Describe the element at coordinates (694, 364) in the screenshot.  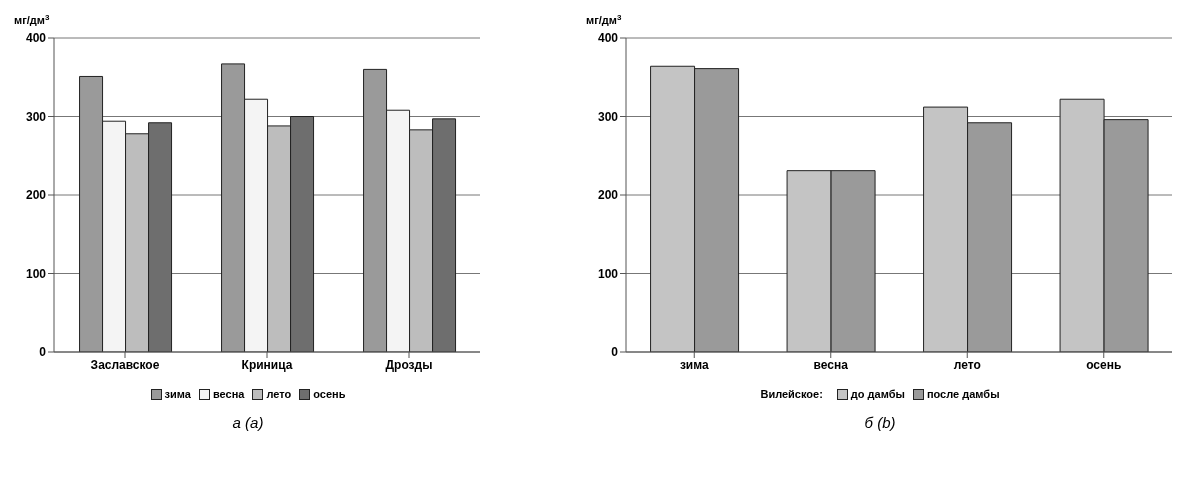
I see `x-tick-label: зима` at that location.